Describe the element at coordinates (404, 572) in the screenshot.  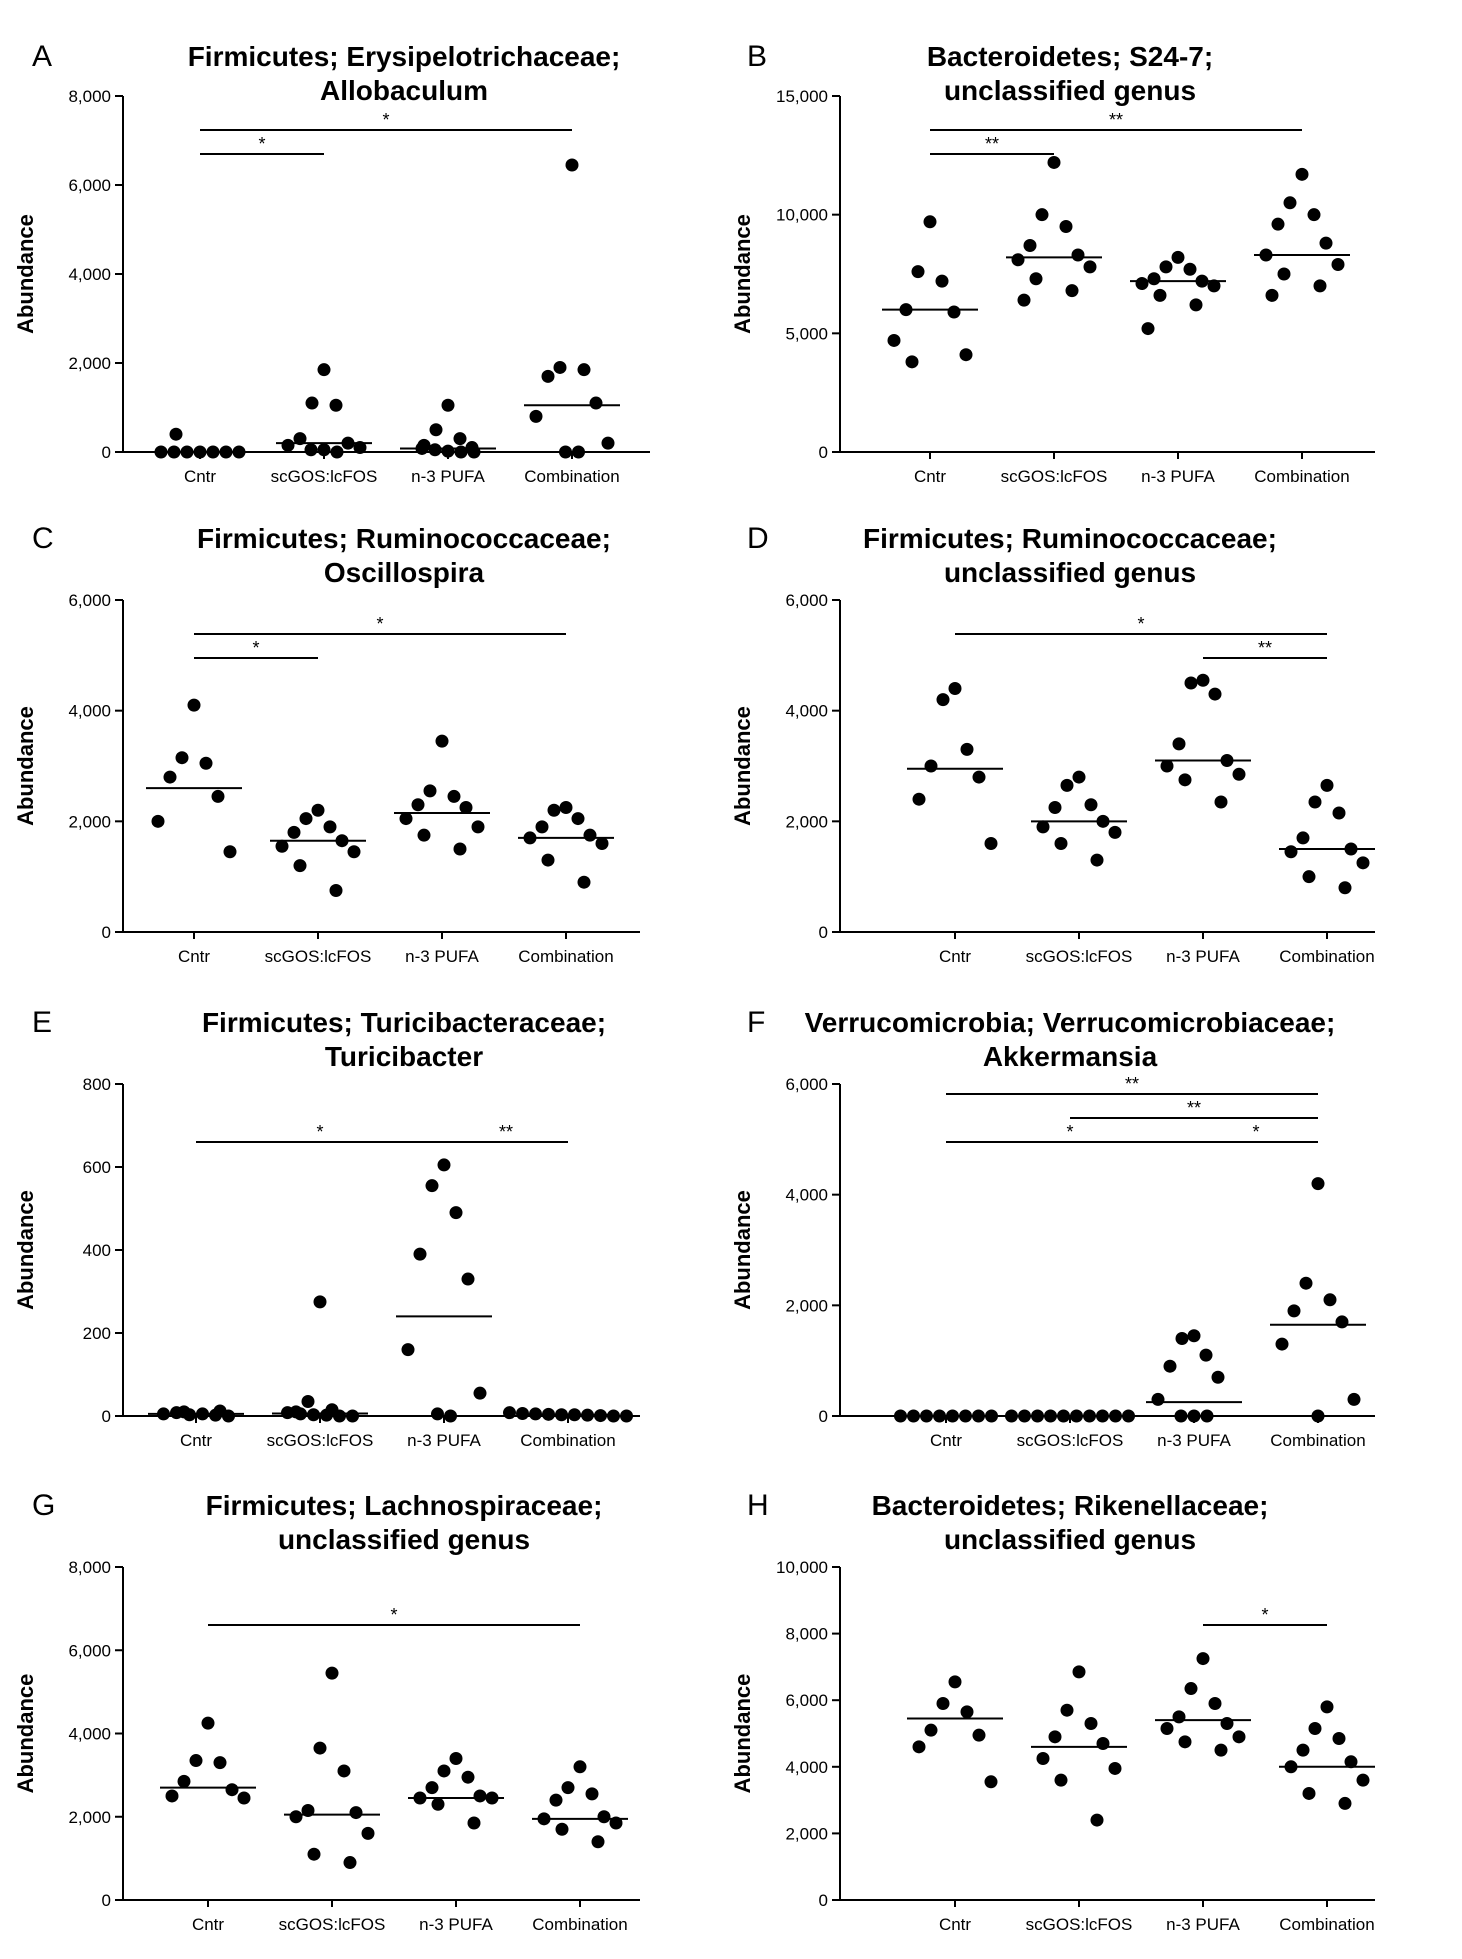
I see `panel-title-line: Oscillospira` at that location.